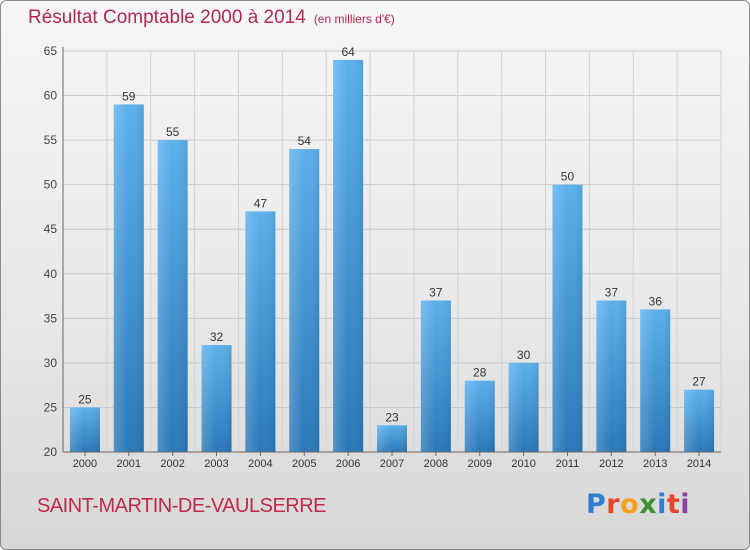  Describe the element at coordinates (479, 416) in the screenshot. I see `bar-shine-2009` at that location.